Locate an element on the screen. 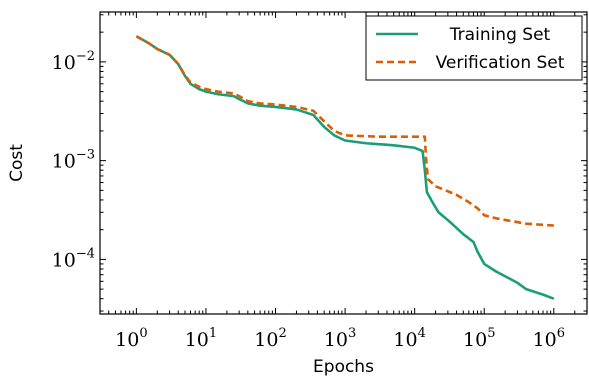 This screenshot has width=589, height=377. x-tick-labels: 10⁰ 10¹ 10² 10³ 10⁴ 10⁵ 10⁶ is located at coordinates (340, 338).